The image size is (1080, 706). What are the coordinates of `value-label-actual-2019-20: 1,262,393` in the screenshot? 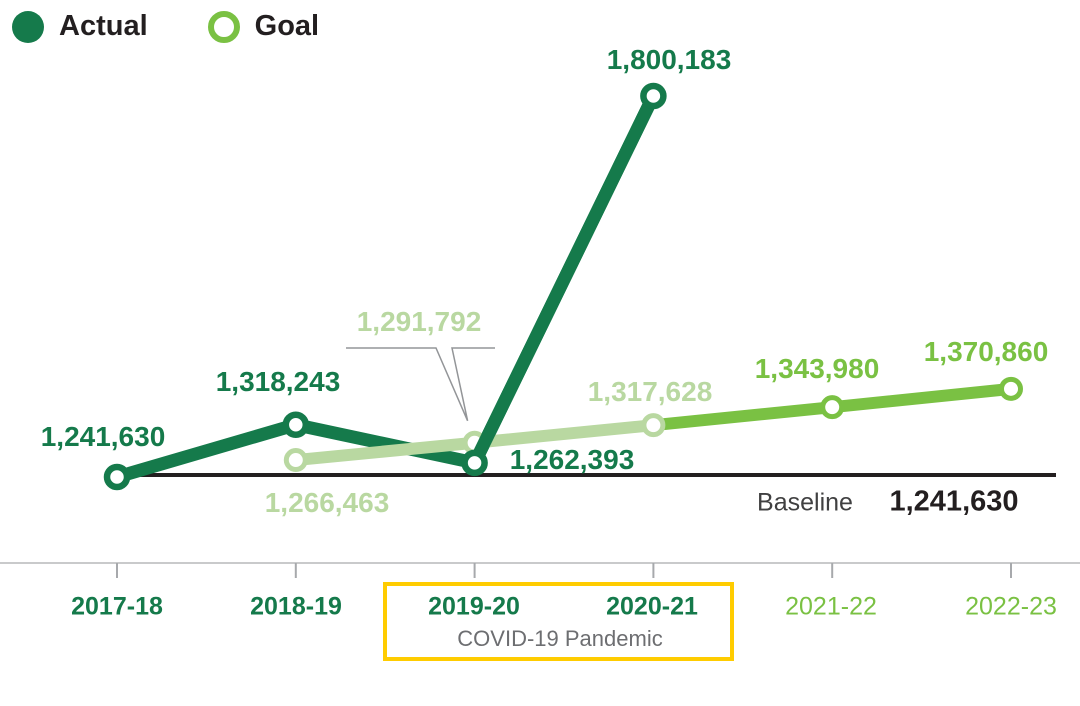 It's located at (572, 459).